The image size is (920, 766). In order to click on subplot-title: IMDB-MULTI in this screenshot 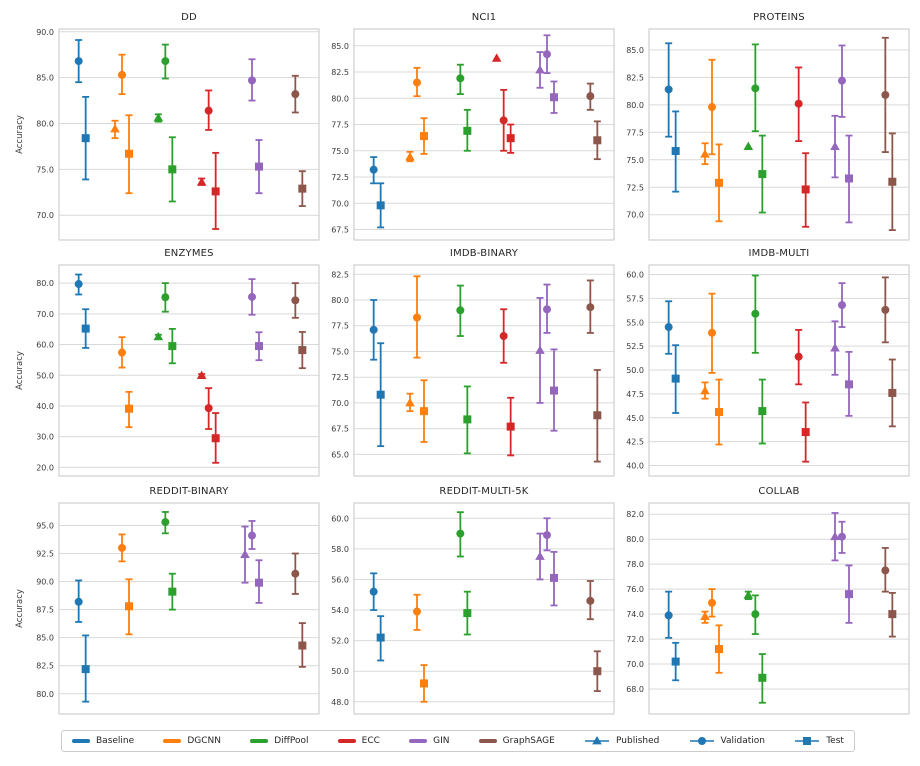, I will do `click(779, 253)`.